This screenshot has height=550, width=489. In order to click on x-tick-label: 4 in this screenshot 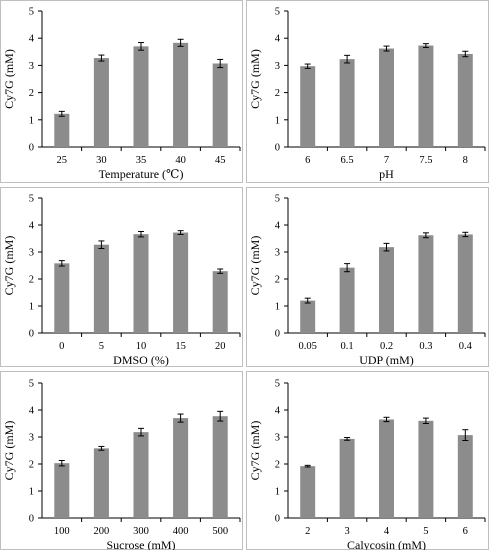, I will do `click(387, 531)`.